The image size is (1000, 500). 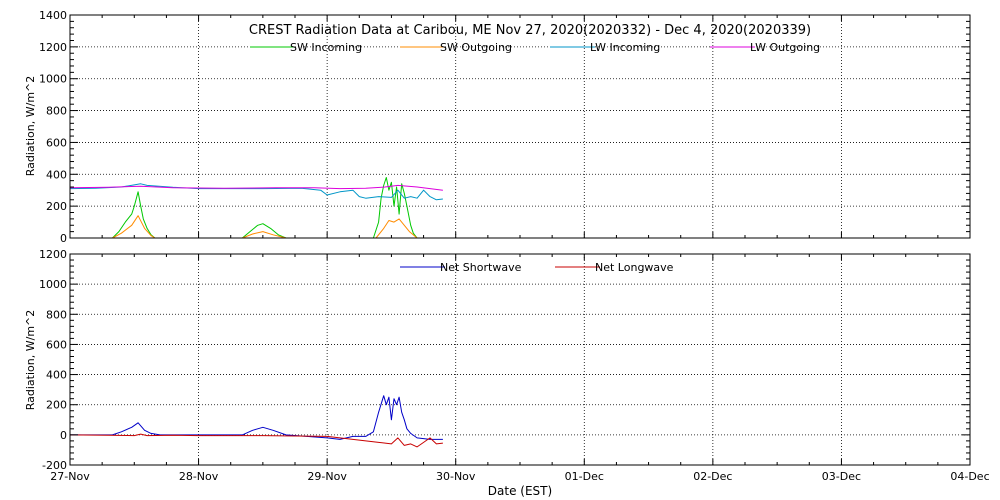 What do you see at coordinates (70, 476) in the screenshot?
I see `x-tick-label: 27-Nov` at bounding box center [70, 476].